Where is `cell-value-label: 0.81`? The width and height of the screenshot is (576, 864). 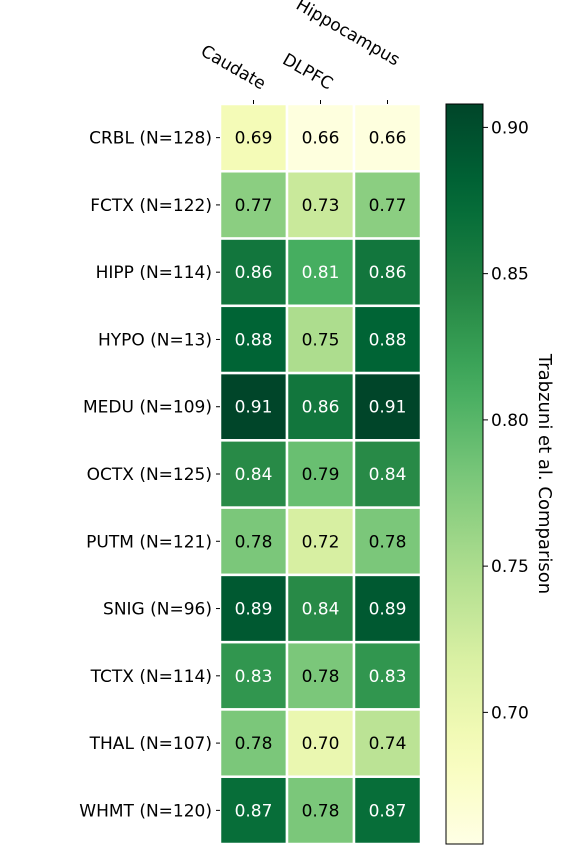
cell-value-label: 0.81 is located at coordinates (321, 273).